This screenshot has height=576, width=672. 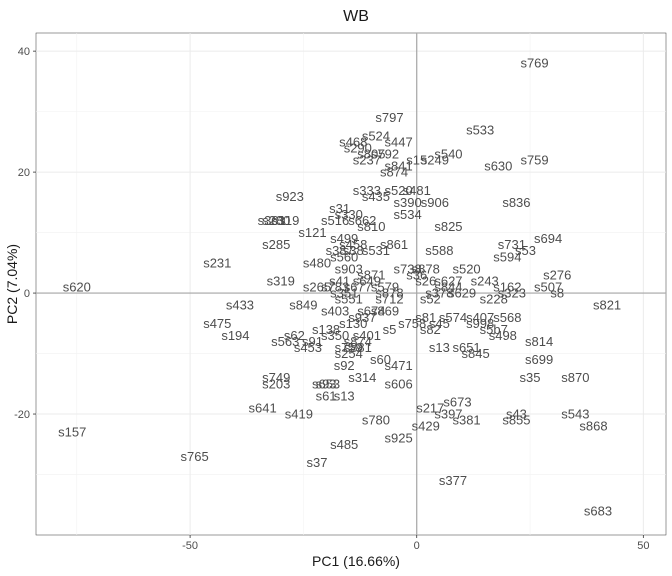 I want to click on point-label: s37, so click(x=317, y=462).